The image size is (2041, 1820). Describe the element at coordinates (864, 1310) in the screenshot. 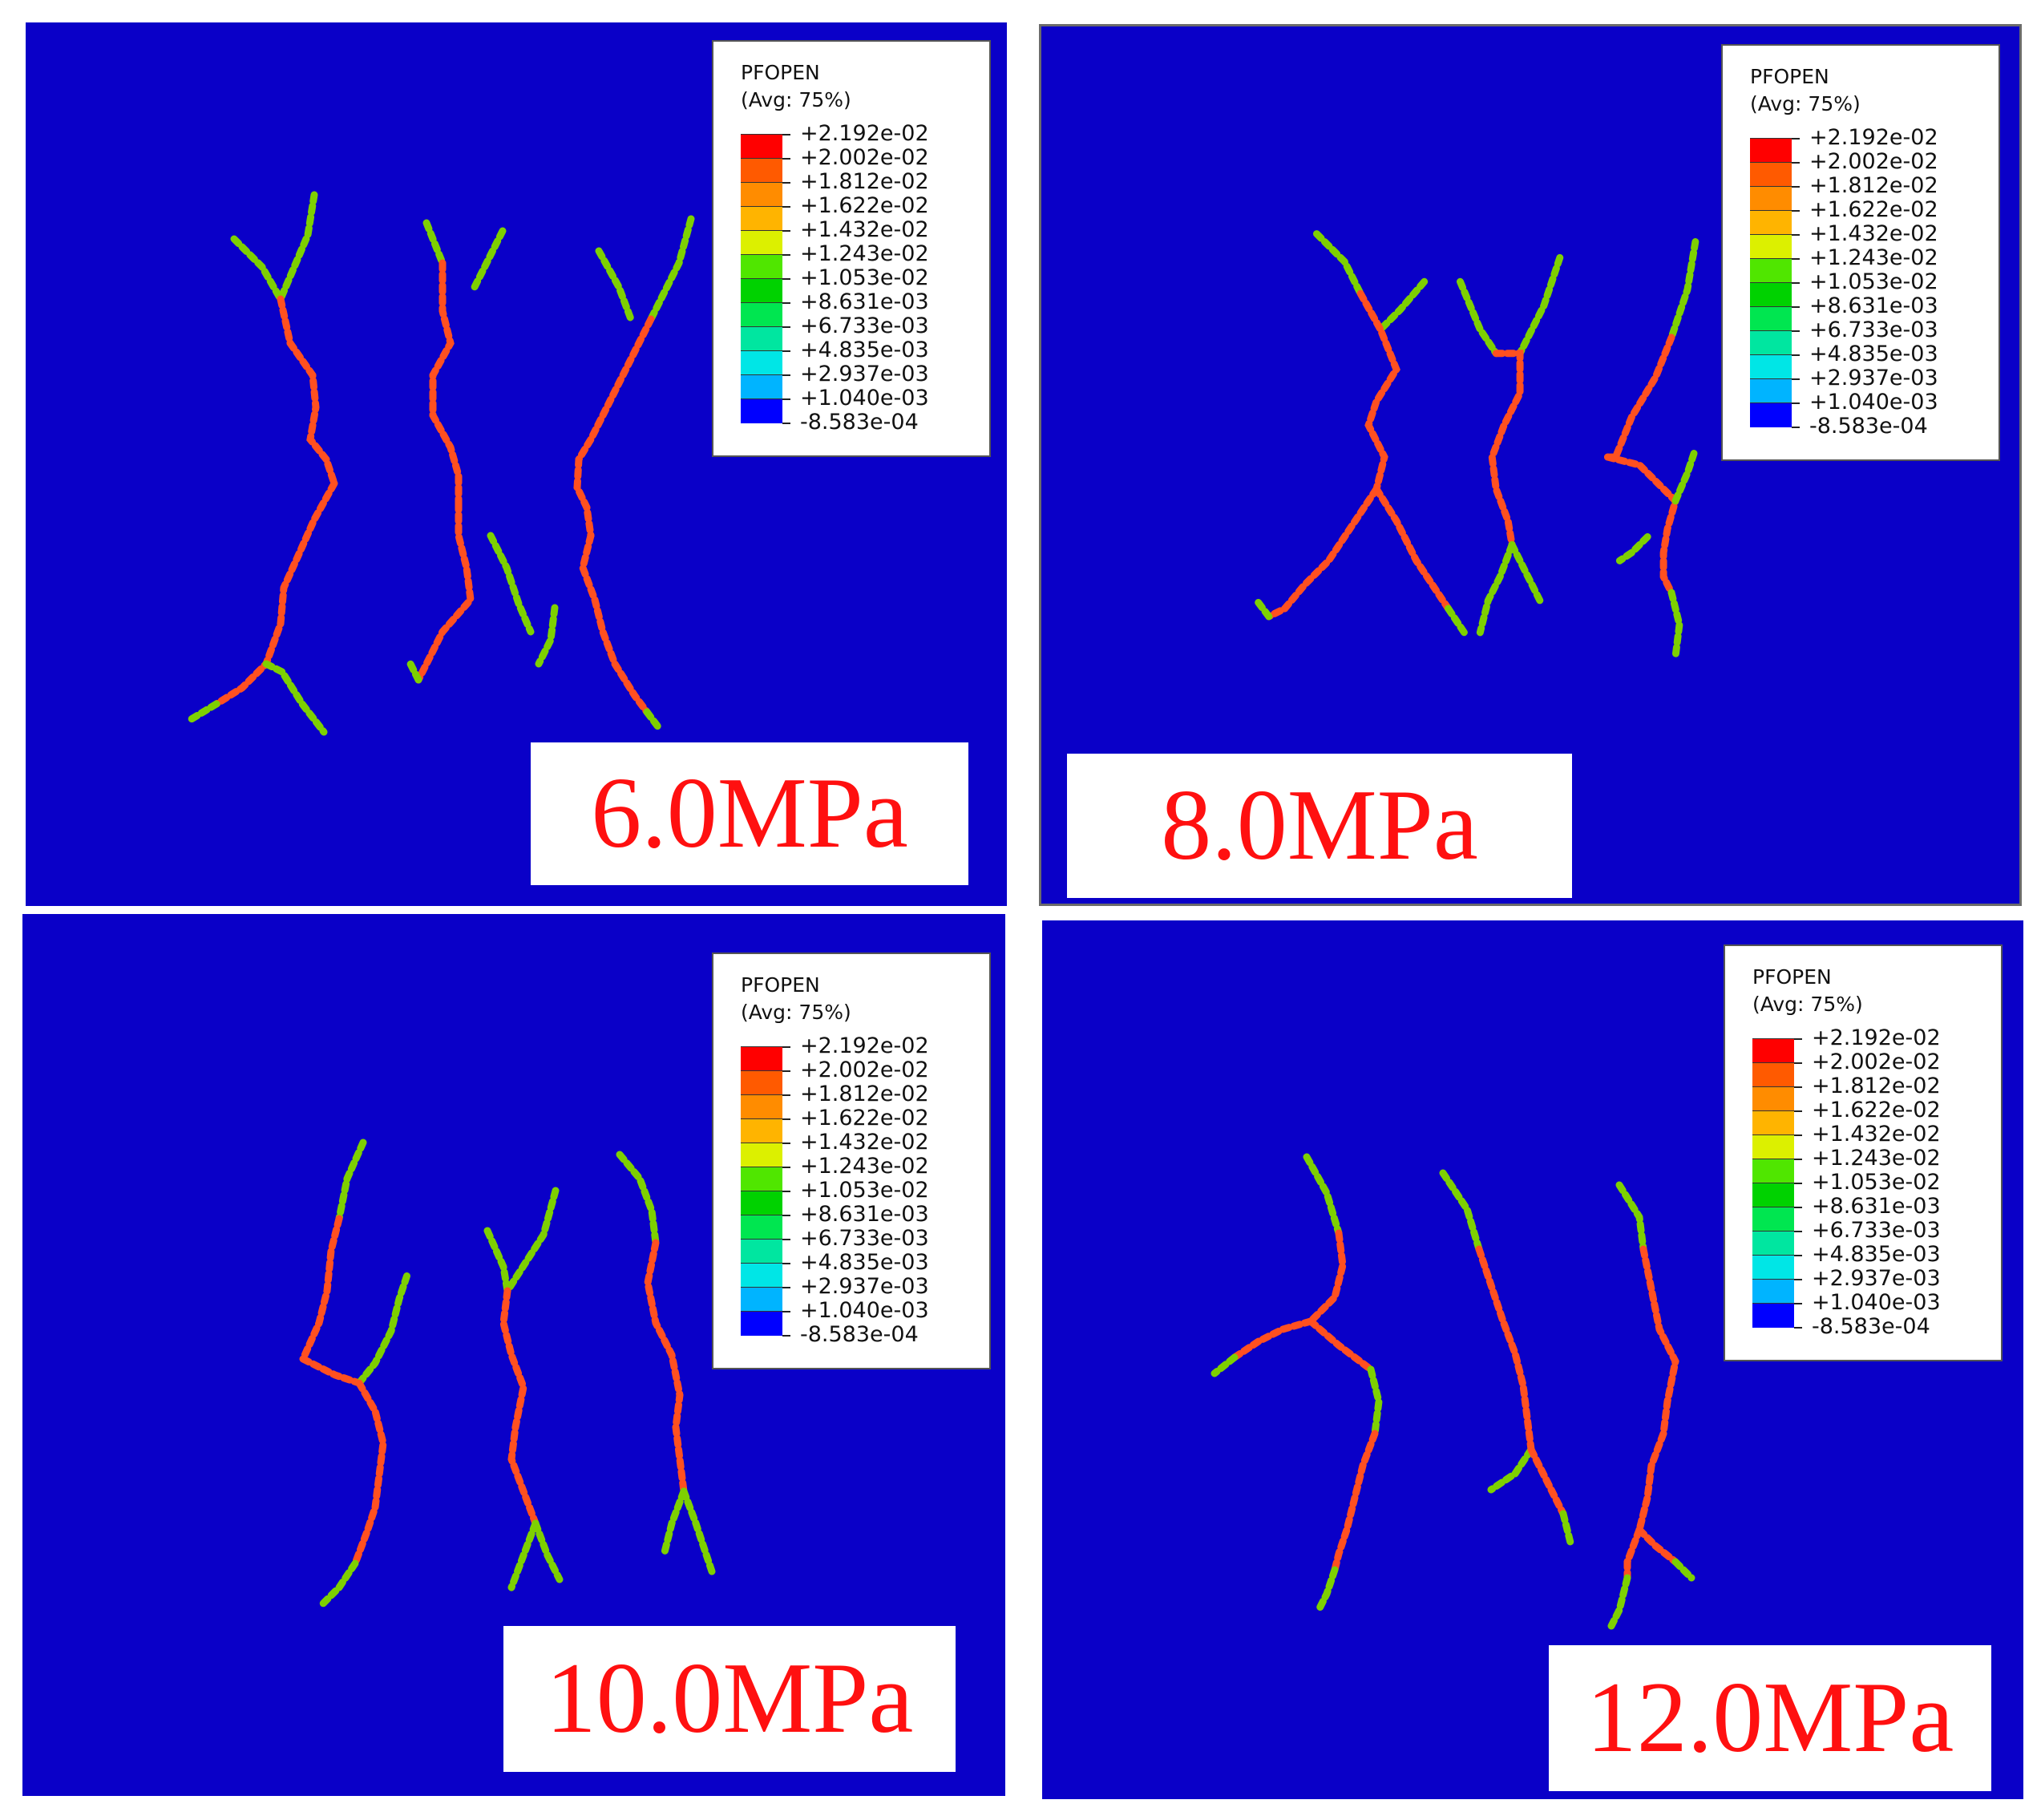

I see `legend-value: +1.040e-03` at that location.